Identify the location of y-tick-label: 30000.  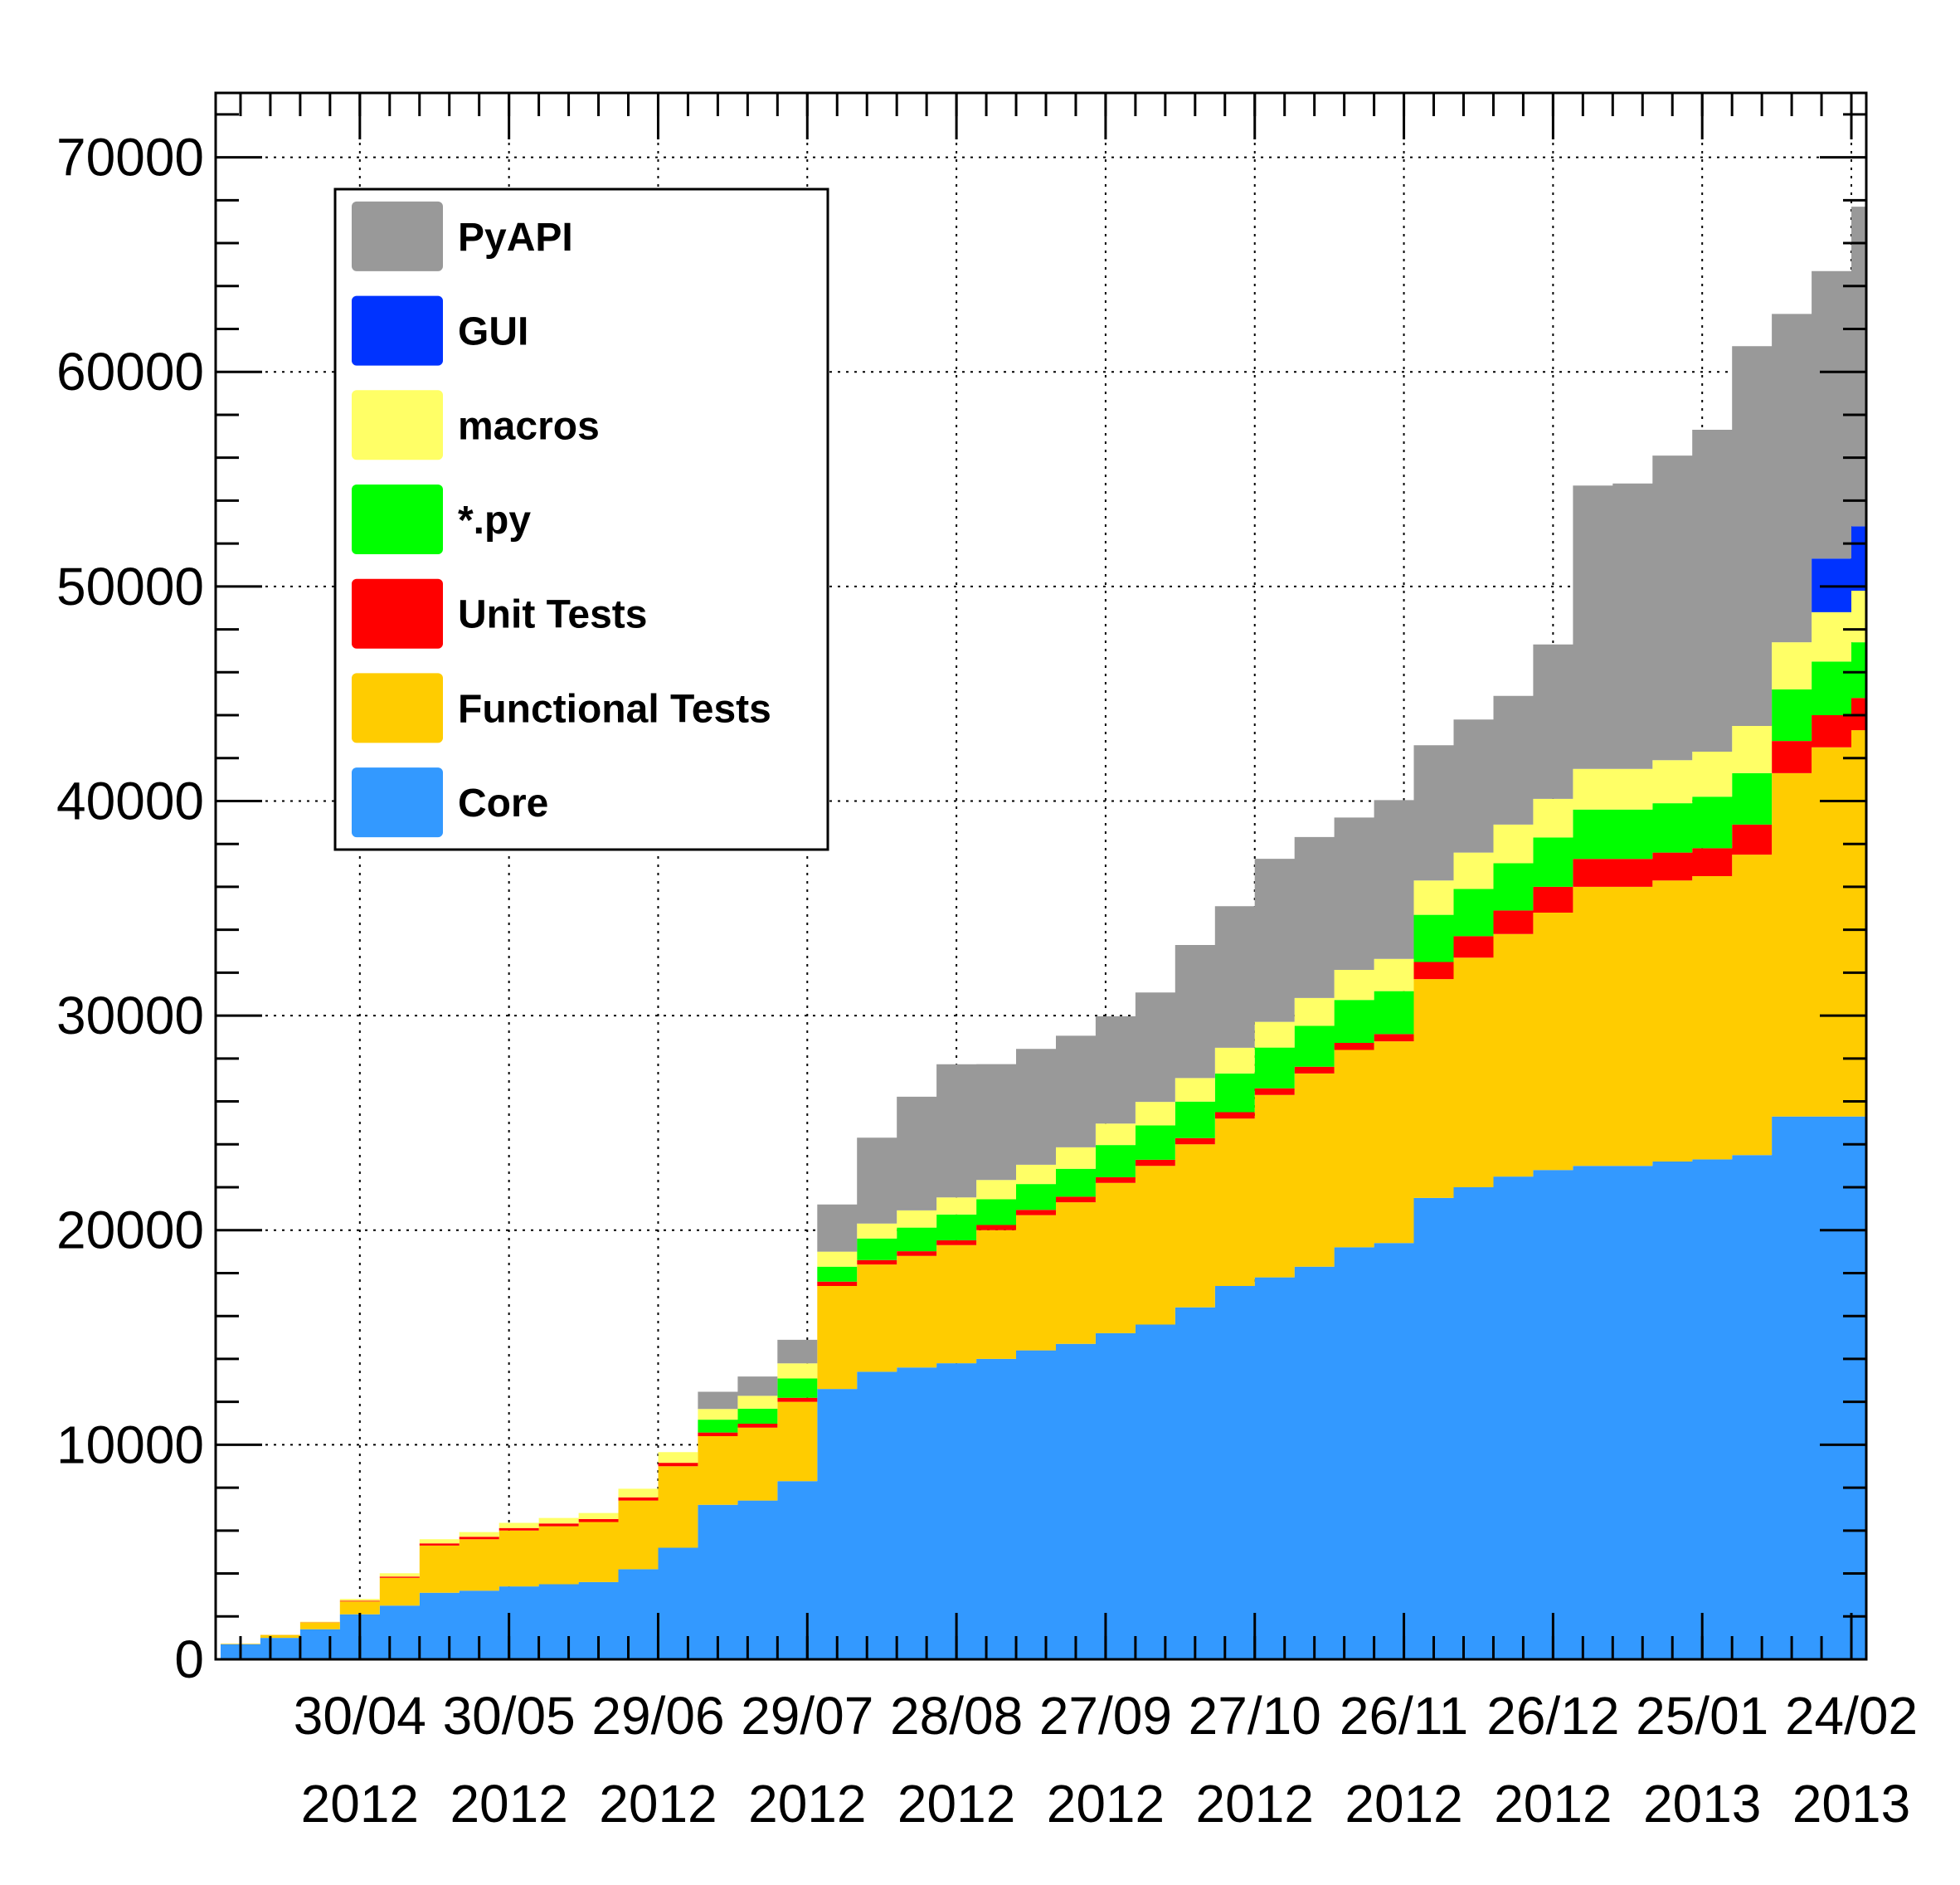
(130, 1015).